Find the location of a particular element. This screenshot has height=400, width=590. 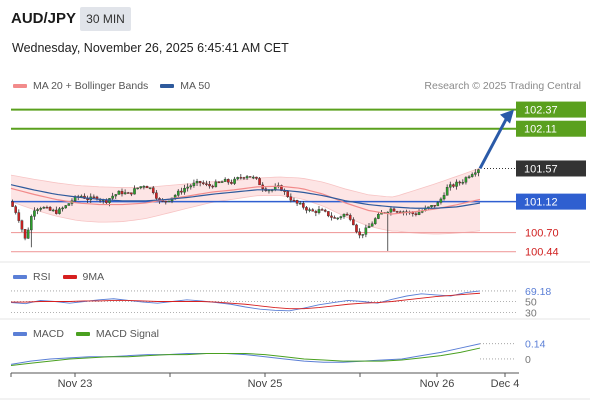

projection-arrow-head is located at coordinates (507, 116).